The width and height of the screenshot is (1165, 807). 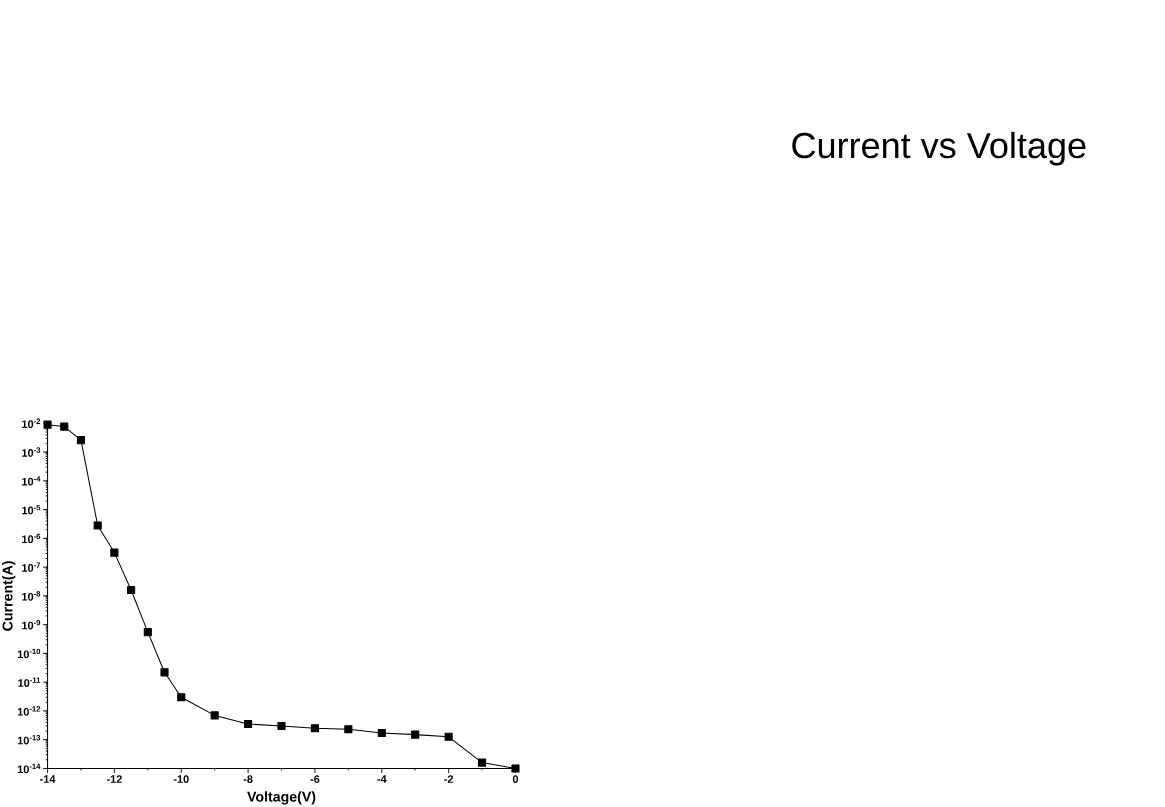 I want to click on y-tick-label: 10$^{-11}$, so click(x=29, y=682).